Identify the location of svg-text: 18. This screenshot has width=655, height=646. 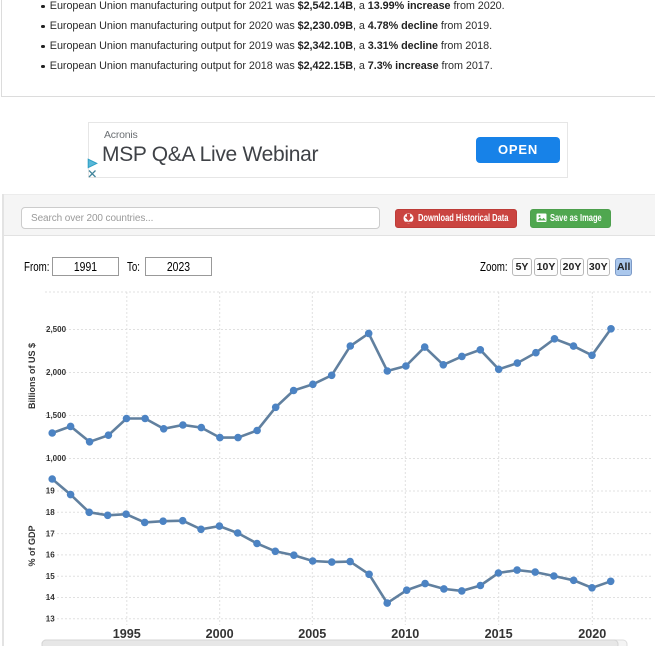
(50, 512).